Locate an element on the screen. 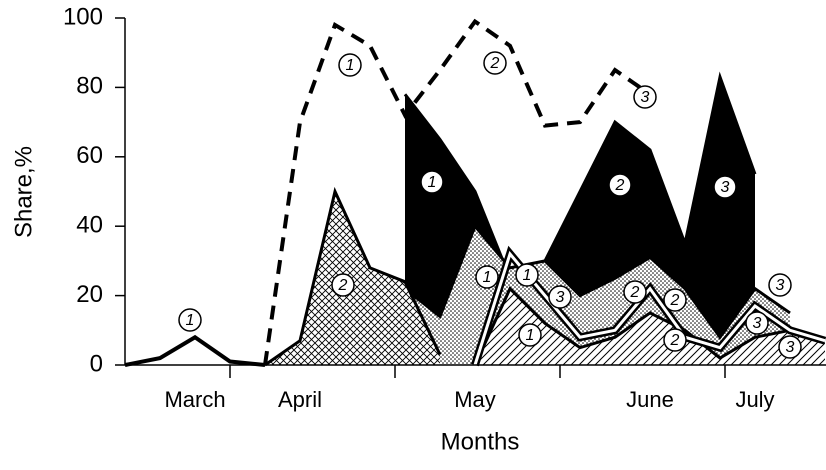 The width and height of the screenshot is (826, 470). y-tick-label: 0 is located at coordinates (96, 363).